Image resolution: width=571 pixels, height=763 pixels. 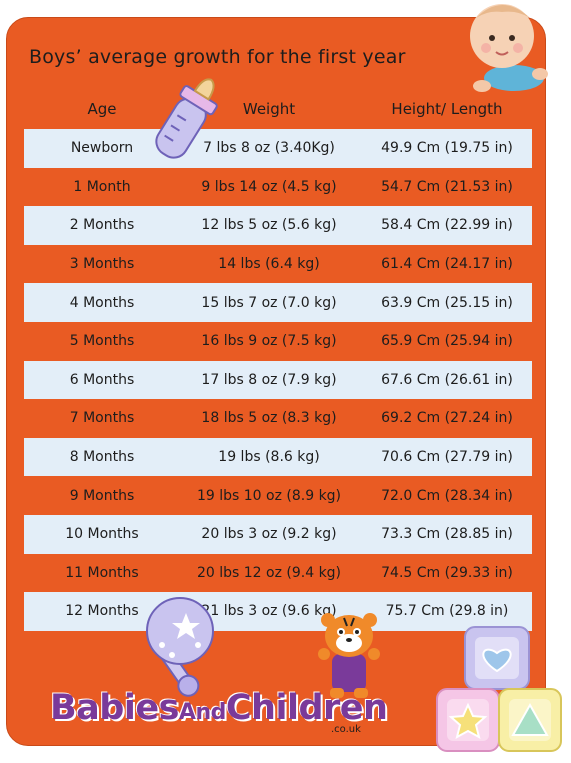 I want to click on weight-cell: 14 lbs (6.4 kg), so click(x=269, y=264).